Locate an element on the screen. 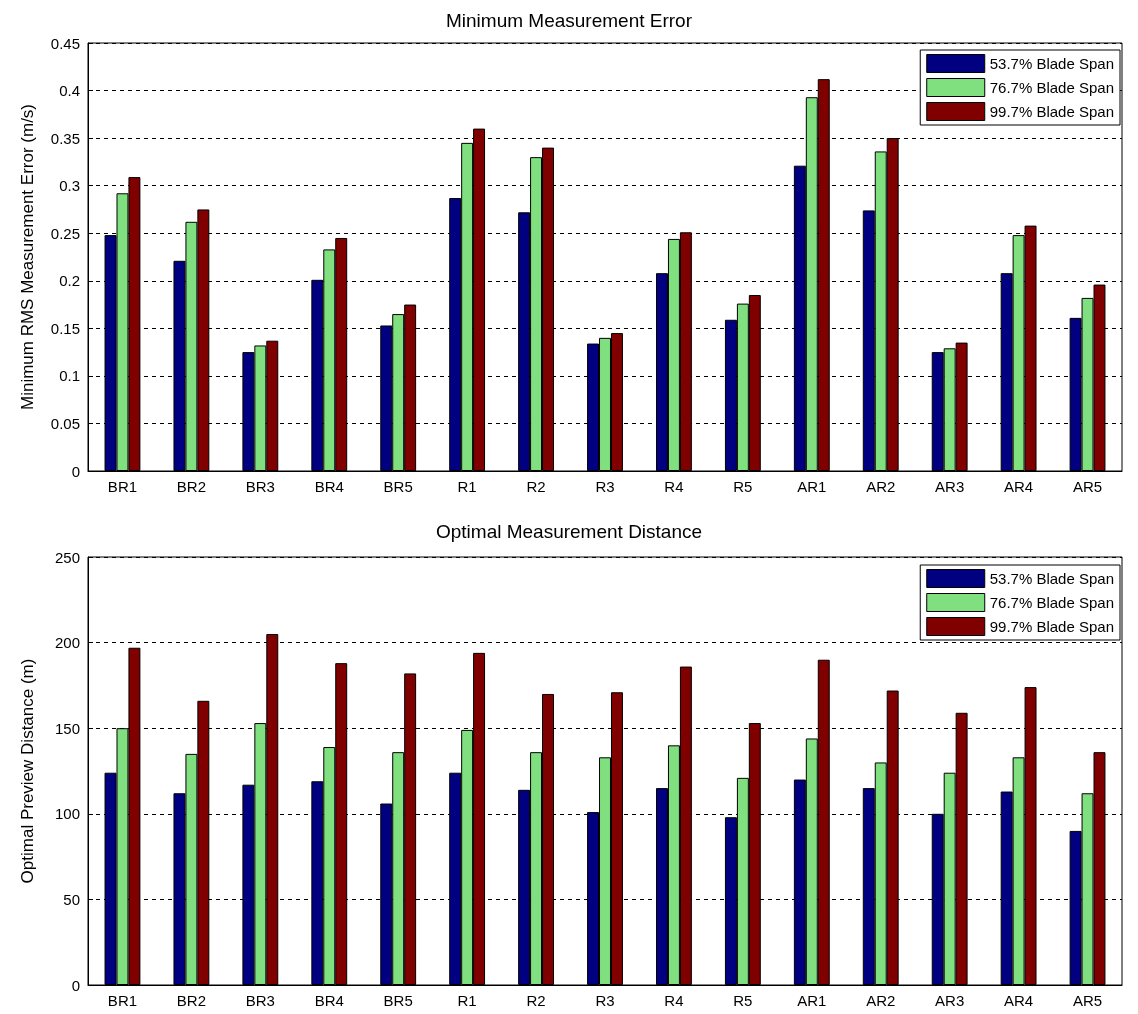  y-tick-label: 150 is located at coordinates (67, 728).